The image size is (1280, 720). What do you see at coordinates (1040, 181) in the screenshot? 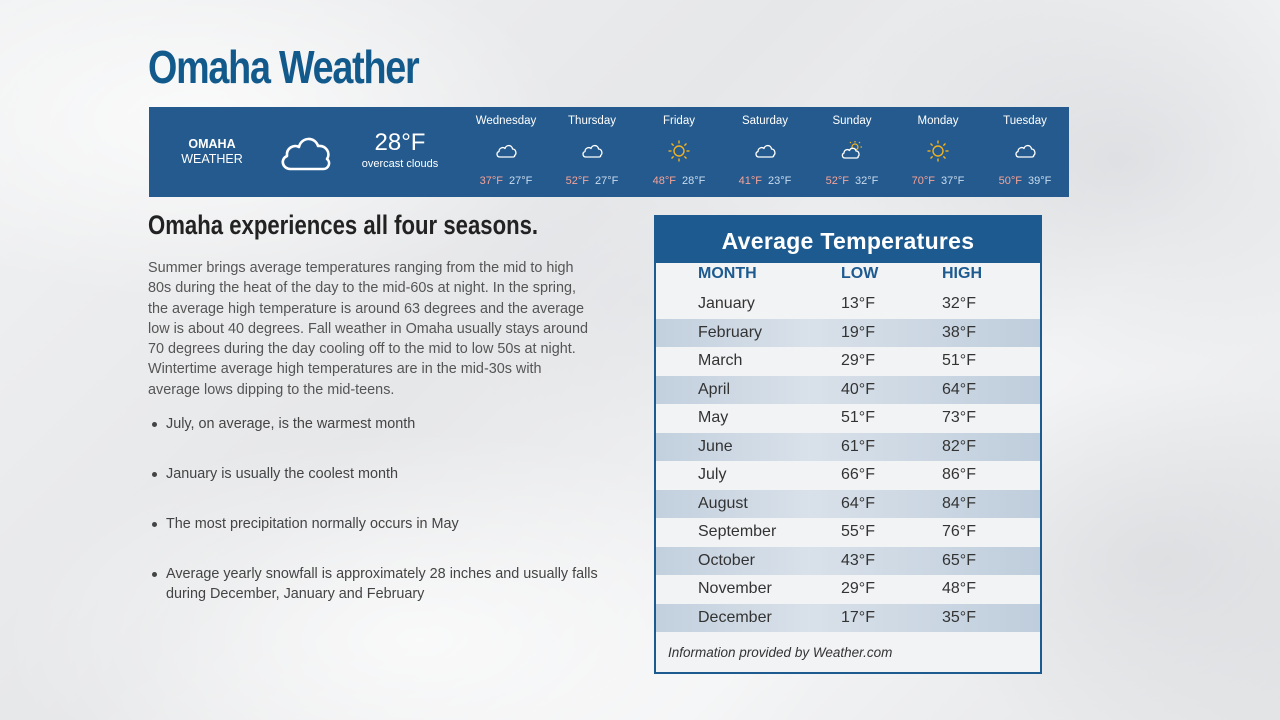
I see `forecast-low: 39°F` at bounding box center [1040, 181].